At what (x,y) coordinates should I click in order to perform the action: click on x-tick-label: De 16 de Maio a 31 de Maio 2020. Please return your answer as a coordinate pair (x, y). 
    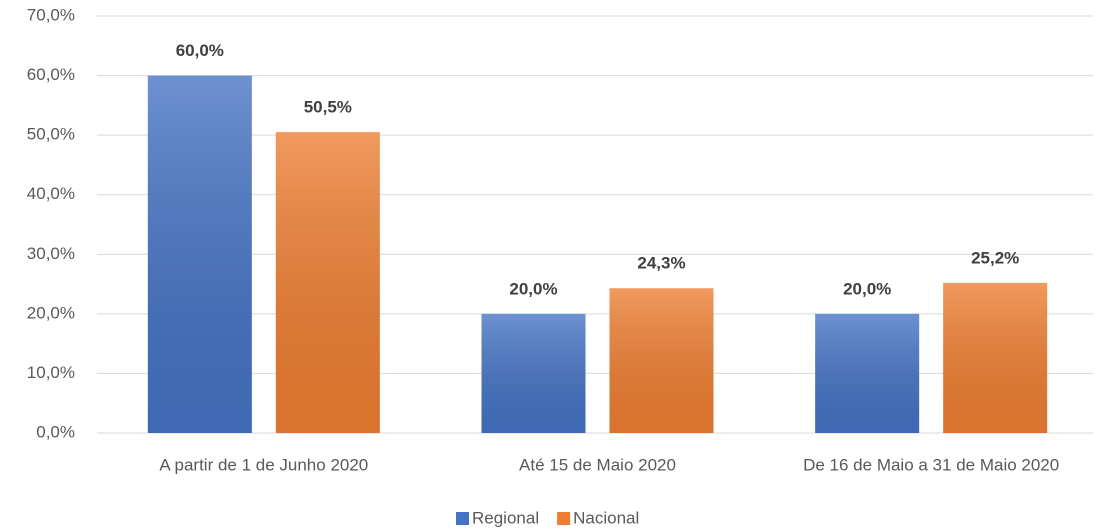
    Looking at the image, I should click on (931, 464).